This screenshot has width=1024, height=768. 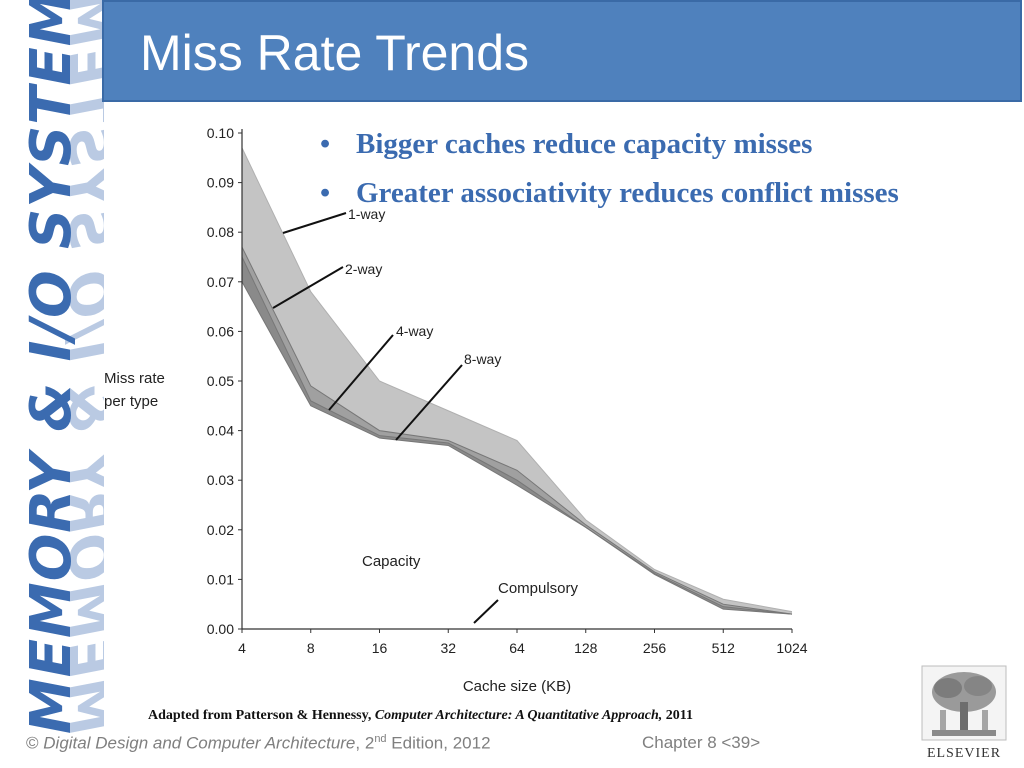 What do you see at coordinates (335, 53) in the screenshot?
I see `page-title: Miss Rate Trends` at bounding box center [335, 53].